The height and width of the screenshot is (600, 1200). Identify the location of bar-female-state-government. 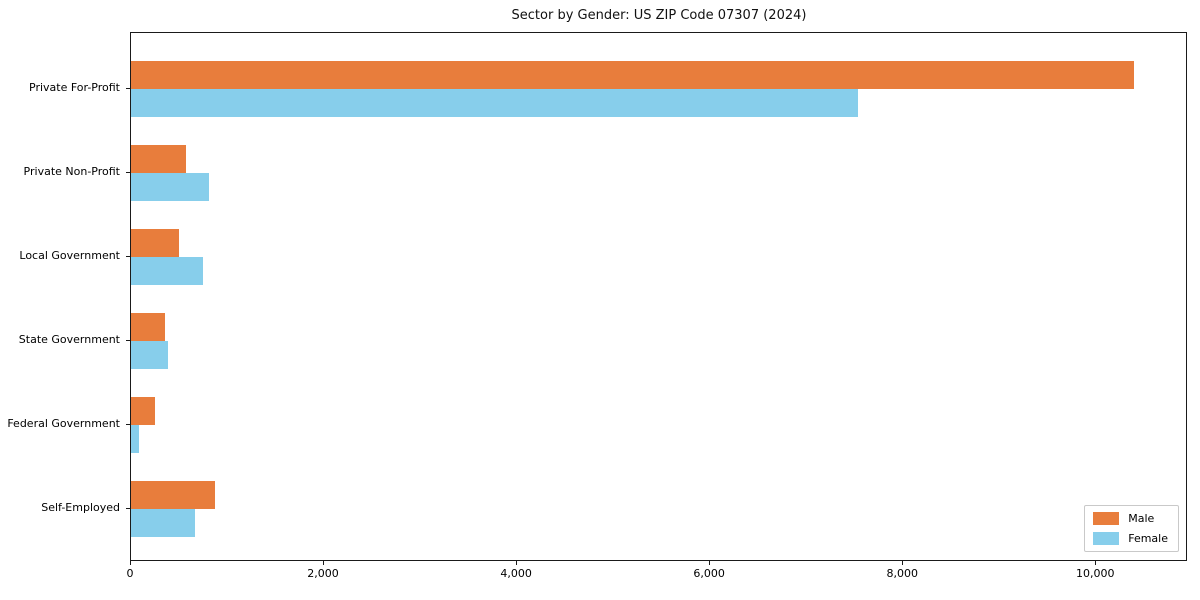
(150, 355).